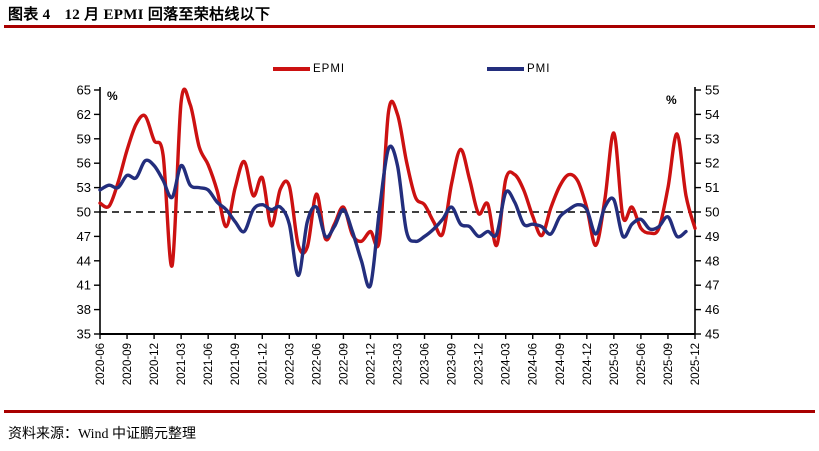 The width and height of the screenshot is (819, 451). I want to click on x-axis-tick-label: 2022-12, so click(371, 364).